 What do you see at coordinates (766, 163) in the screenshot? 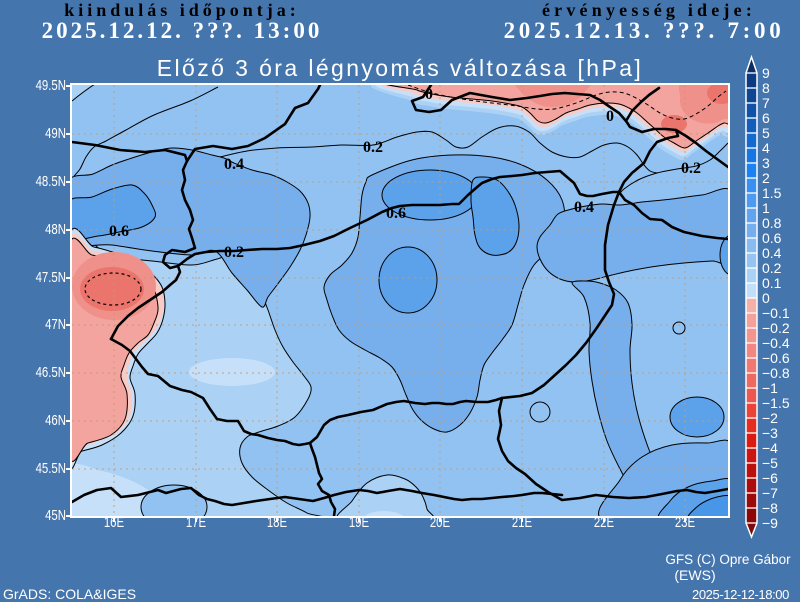
I see `svg-text: 3` at bounding box center [766, 163].